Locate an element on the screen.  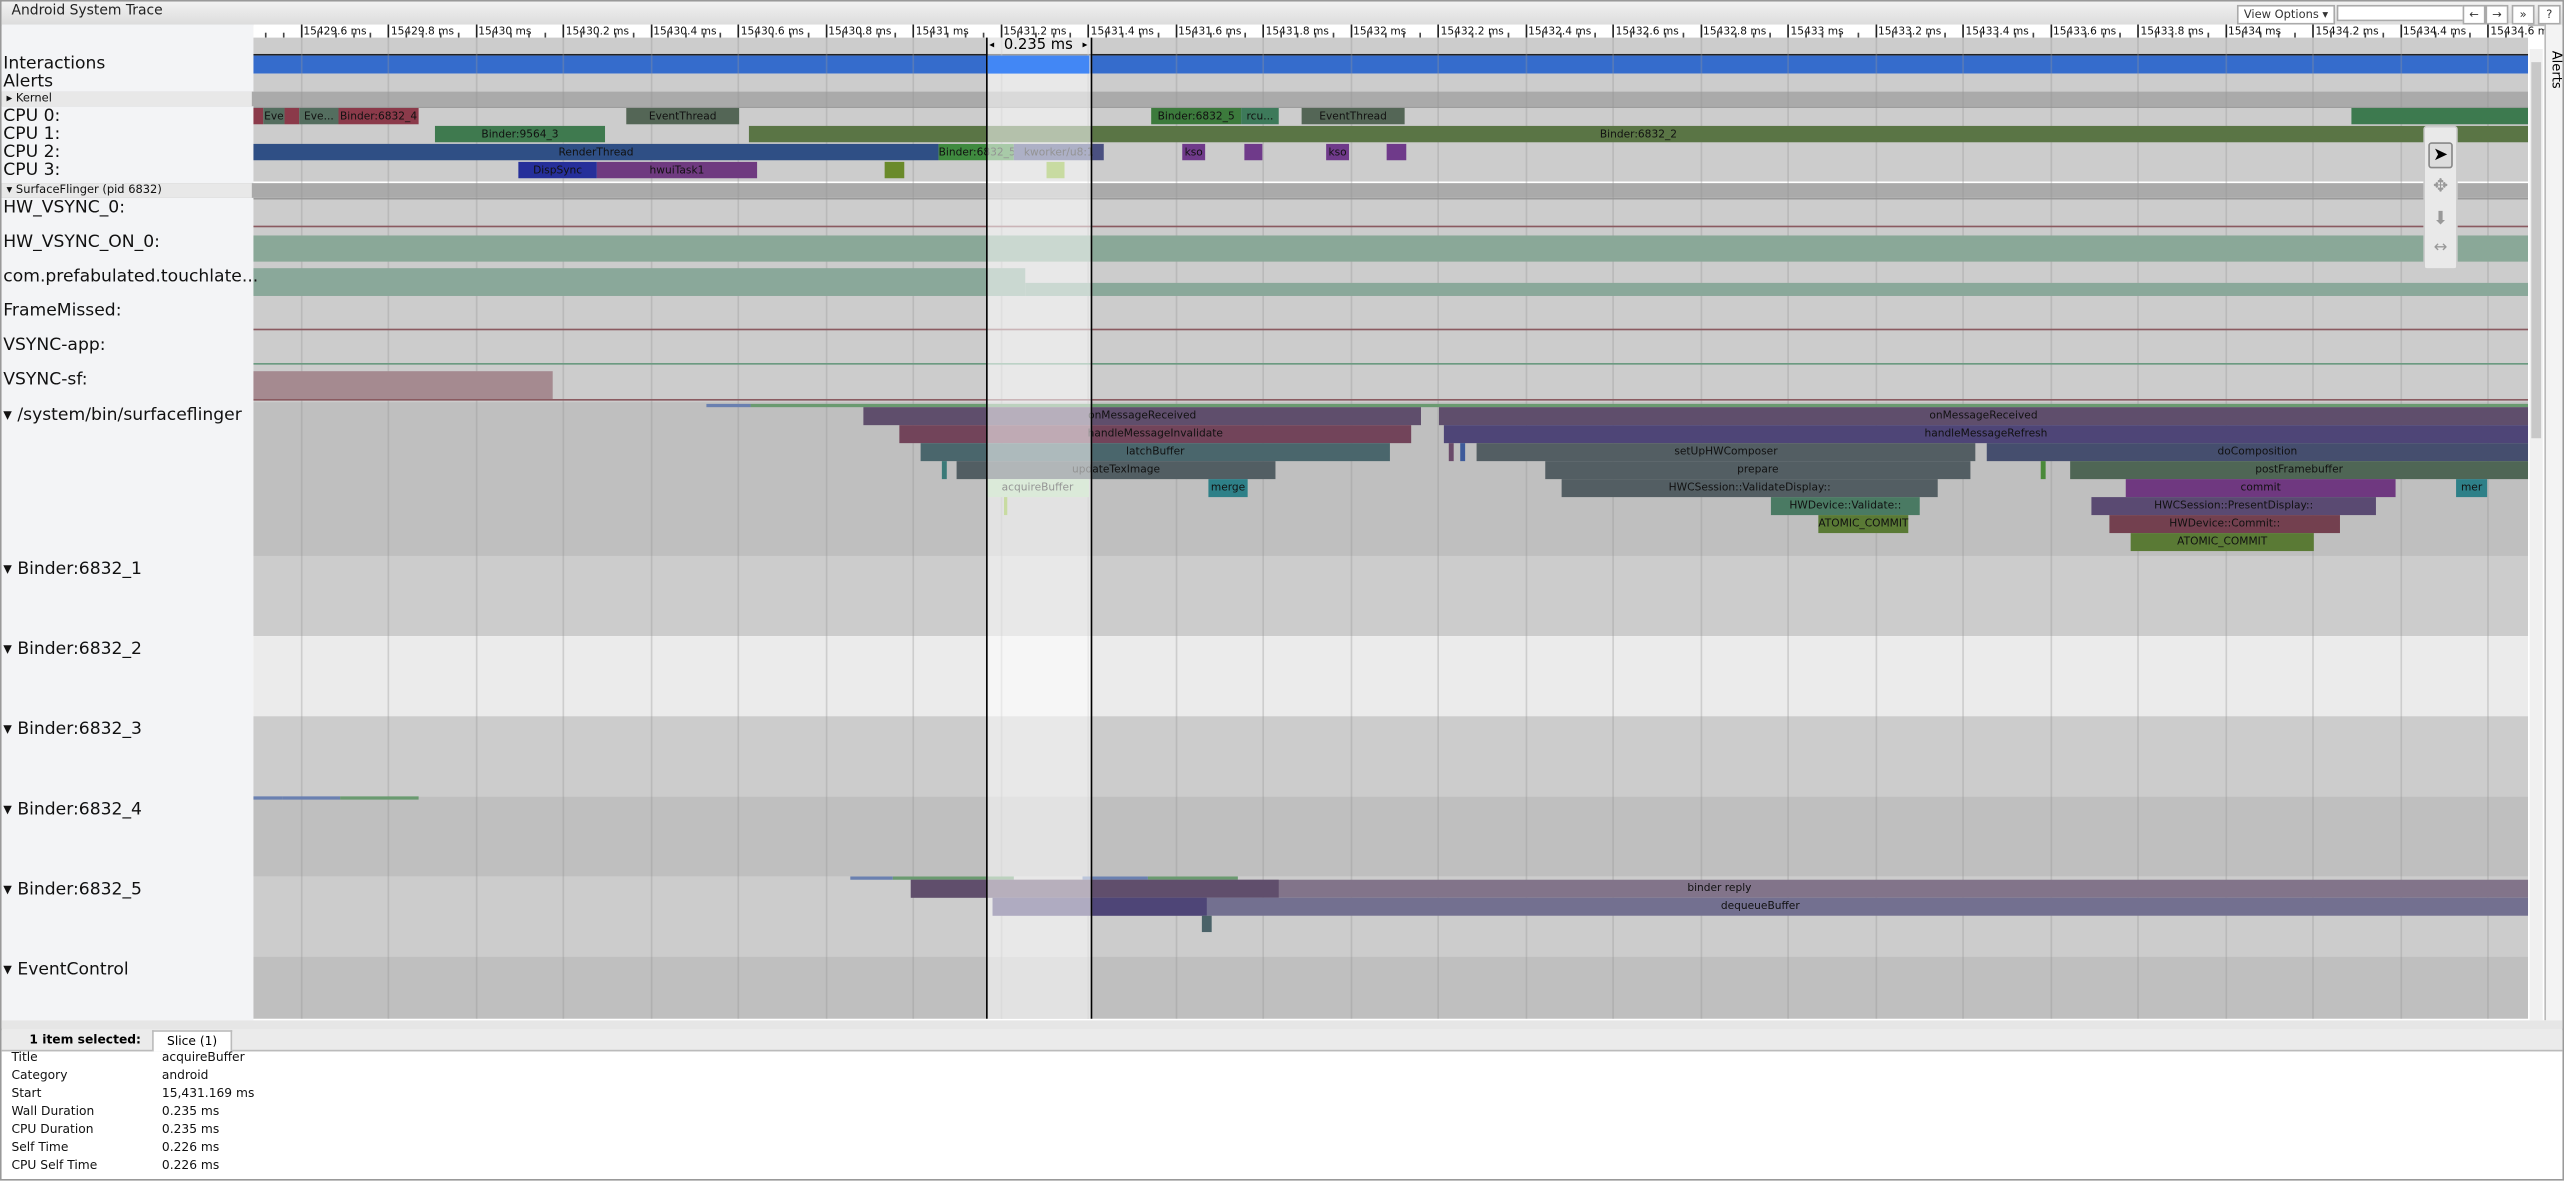
binder-6832-3-label: ▾ Binder:6832_3 is located at coordinates (73, 729).